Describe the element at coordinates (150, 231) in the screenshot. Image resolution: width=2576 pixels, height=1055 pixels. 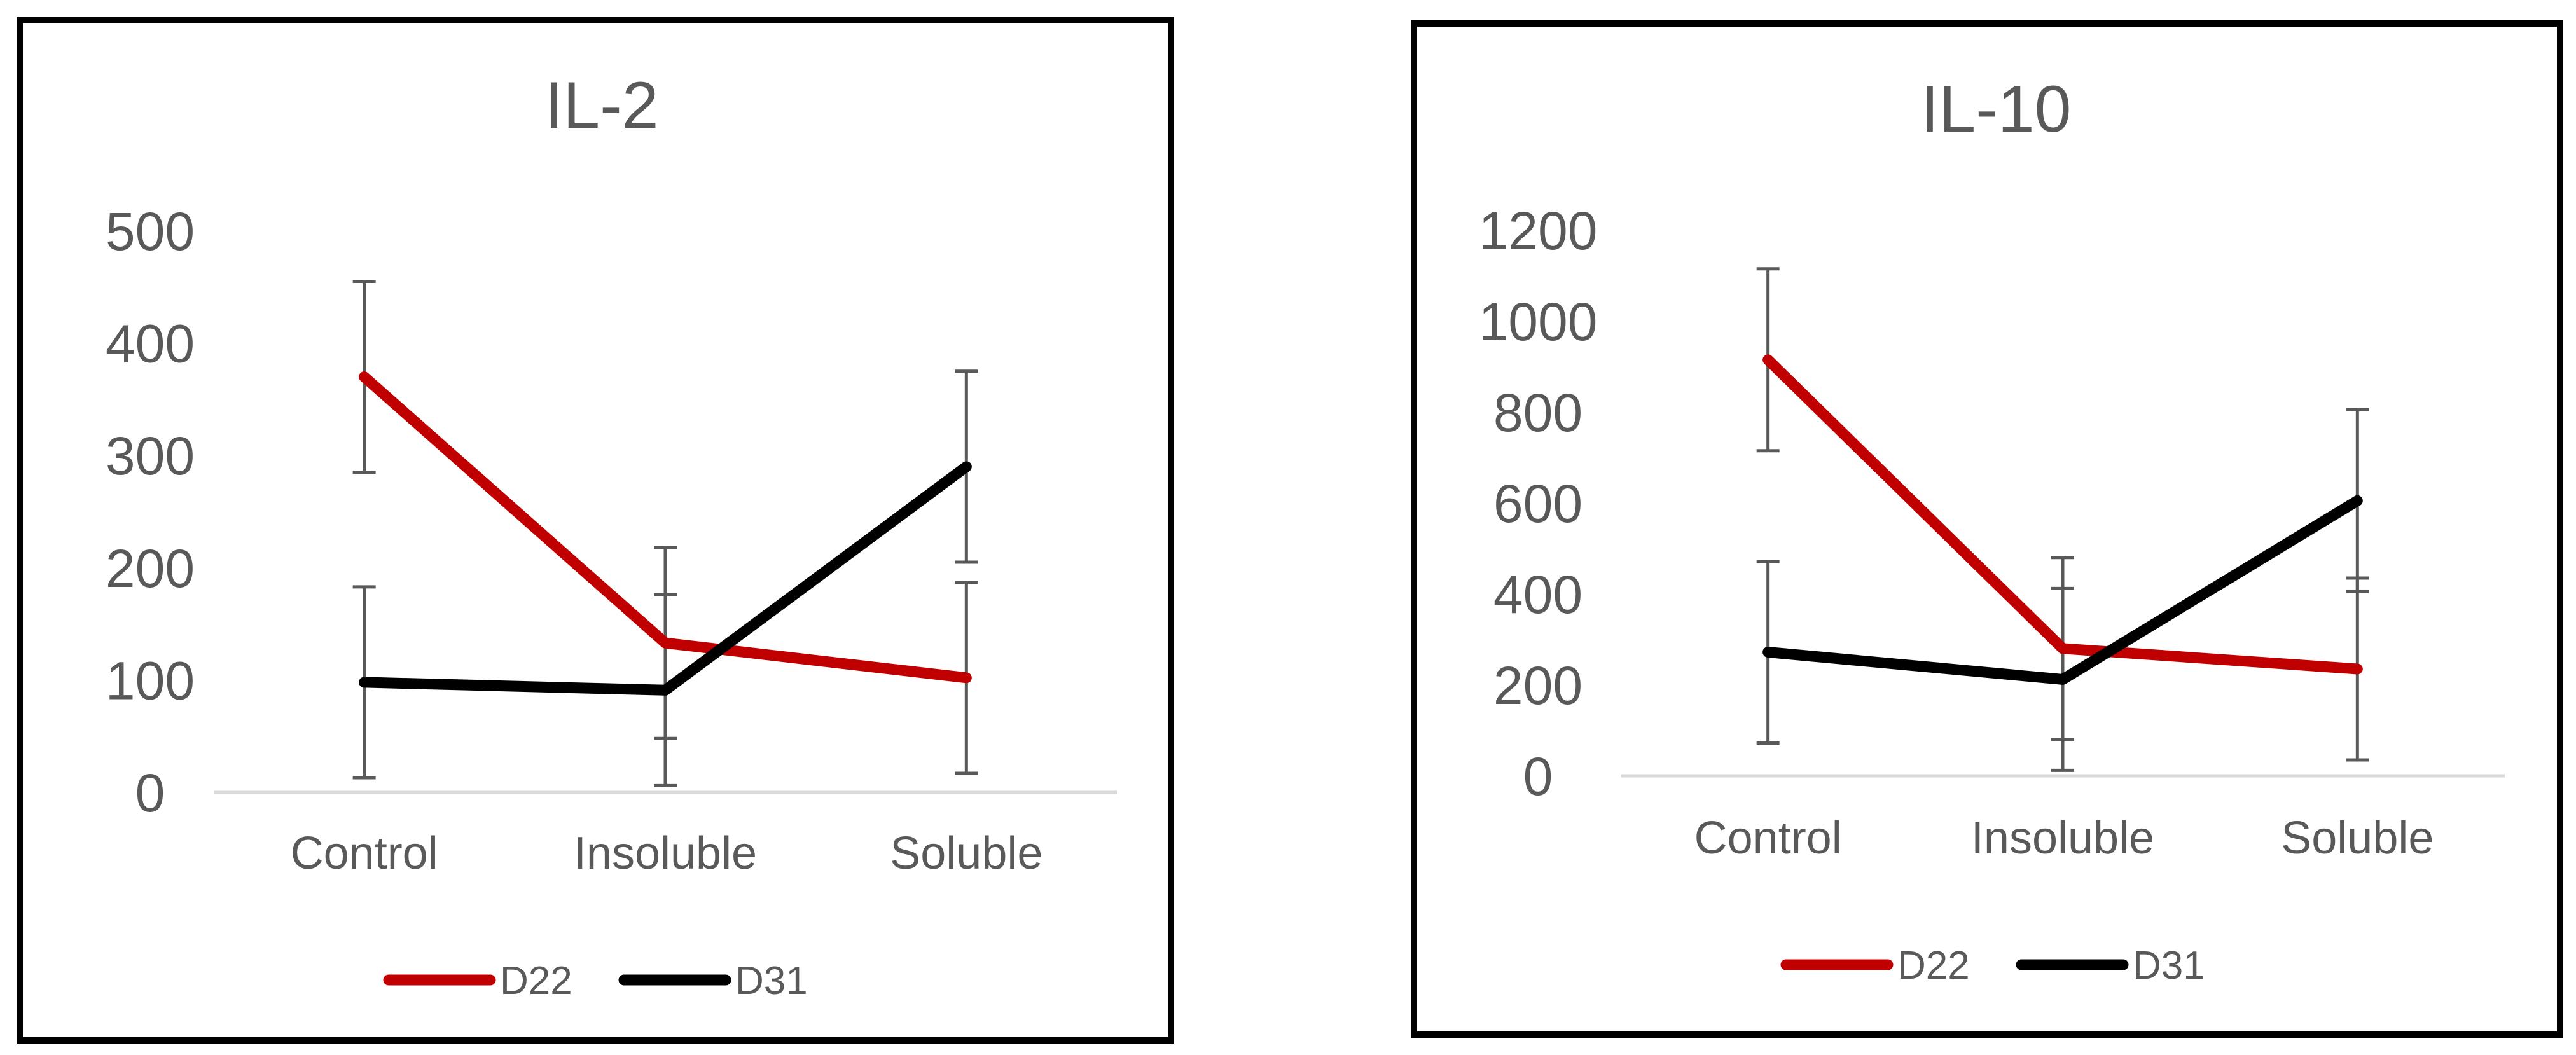
I see `y-tick-label: 500` at that location.